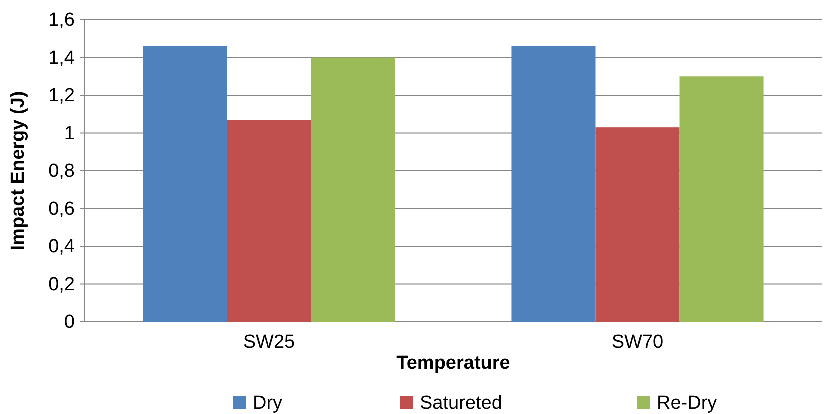 The width and height of the screenshot is (837, 414). Describe the element at coordinates (61, 21) in the screenshot. I see `y-tick-label: 1,6` at that location.